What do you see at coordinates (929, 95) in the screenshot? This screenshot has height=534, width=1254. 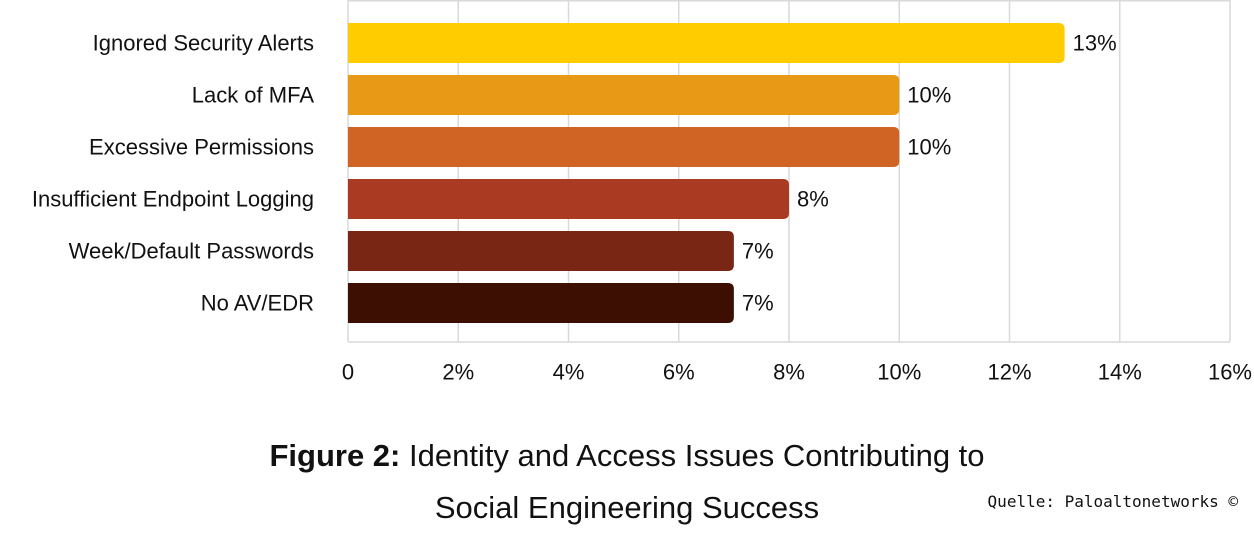 I see `data-label-2: 10%` at bounding box center [929, 95].